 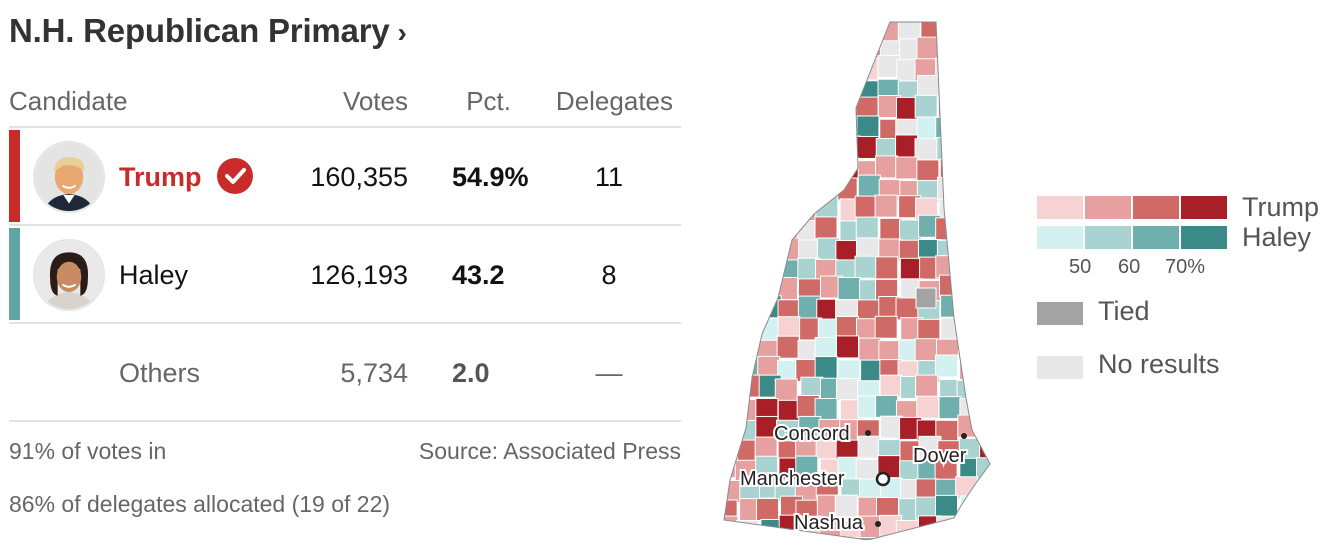 What do you see at coordinates (1080, 267) in the screenshot?
I see `legend-tick-50: 50` at bounding box center [1080, 267].